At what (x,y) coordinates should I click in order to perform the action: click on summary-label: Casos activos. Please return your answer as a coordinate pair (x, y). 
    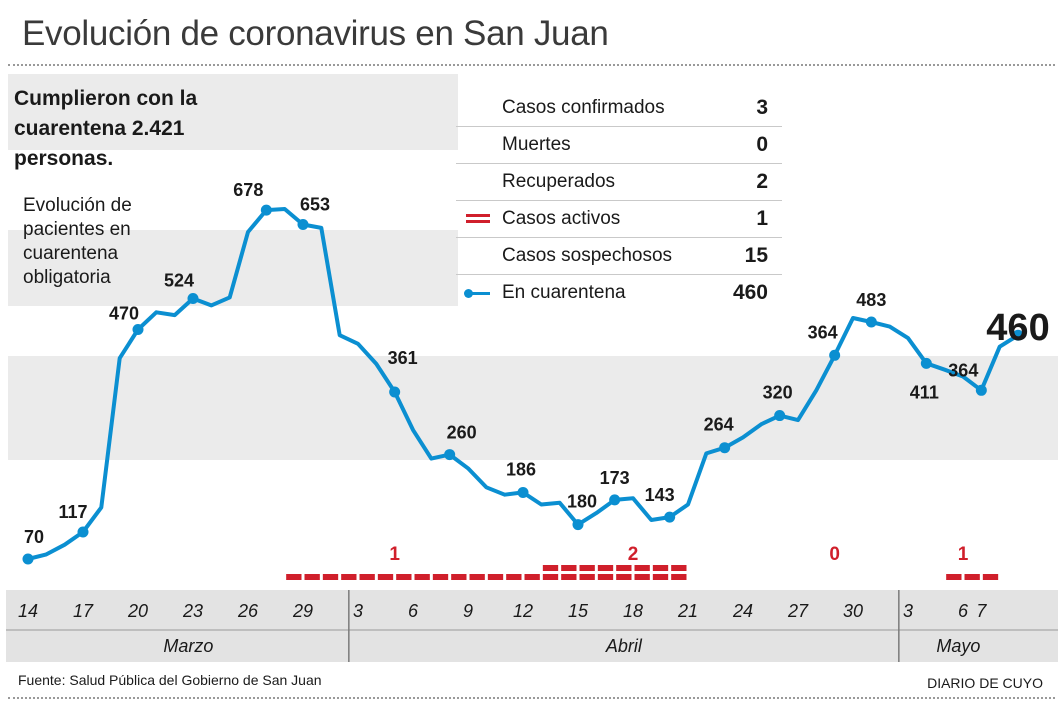
    Looking at the image, I should click on (561, 218).